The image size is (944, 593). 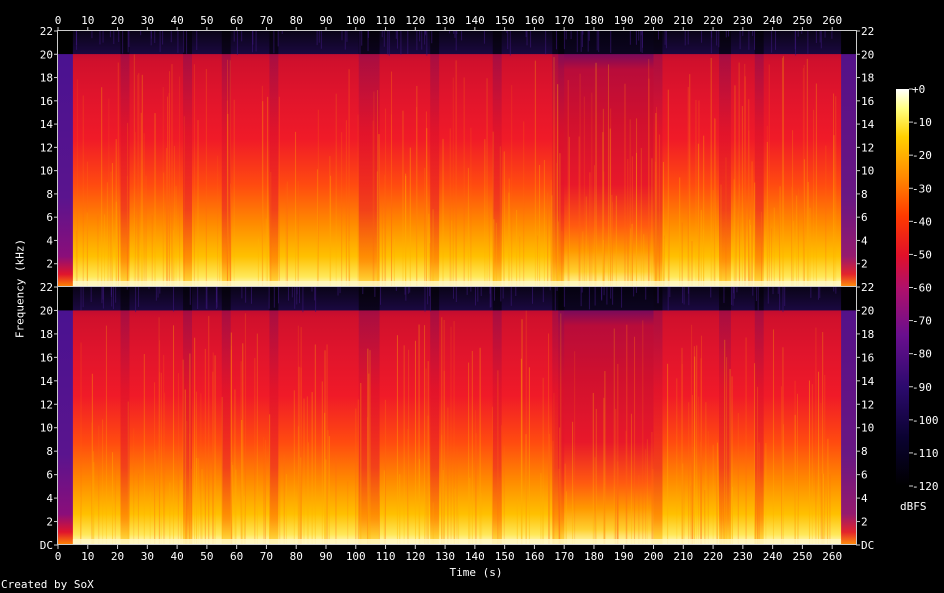 I want to click on colorbar-tick-label: -110, so click(x=925, y=453).